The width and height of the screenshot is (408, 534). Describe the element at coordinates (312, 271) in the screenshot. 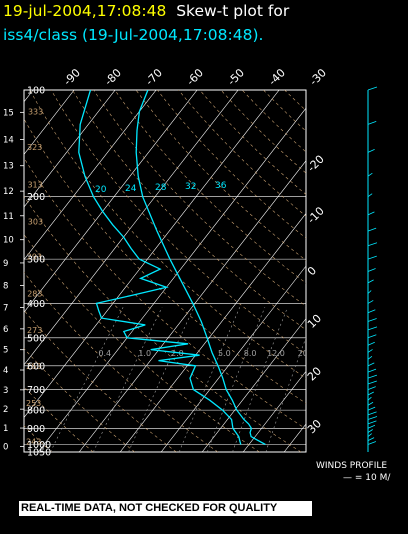

I see `right-temperature-tick: 0` at that location.